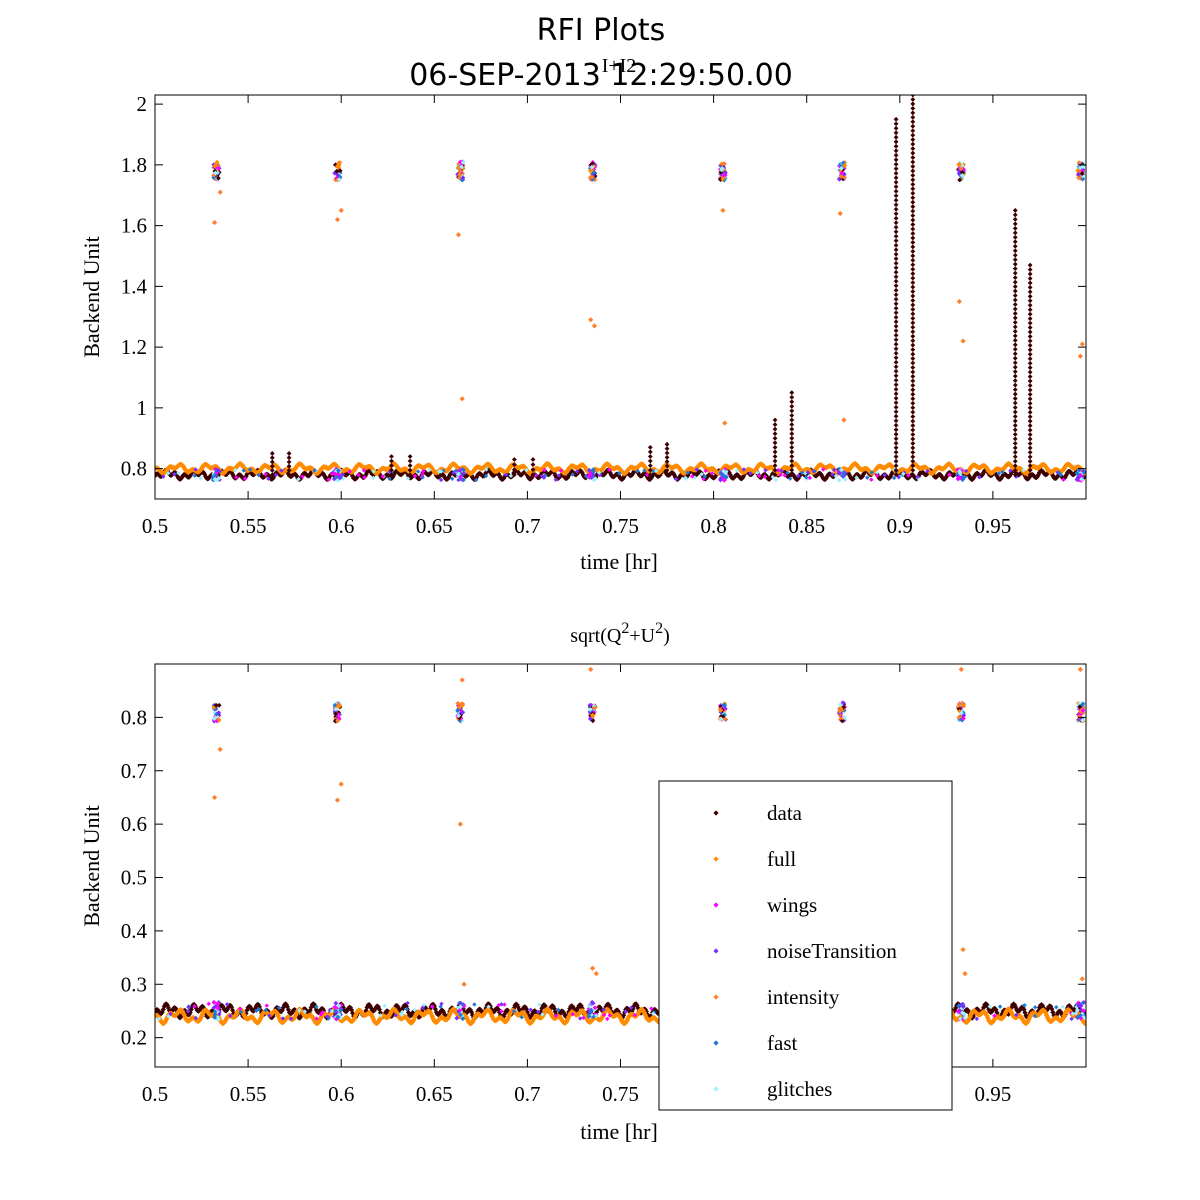 The image size is (1200, 1200). Describe the element at coordinates (340, 171) in the screenshot. I see `data-burst-point` at that location.